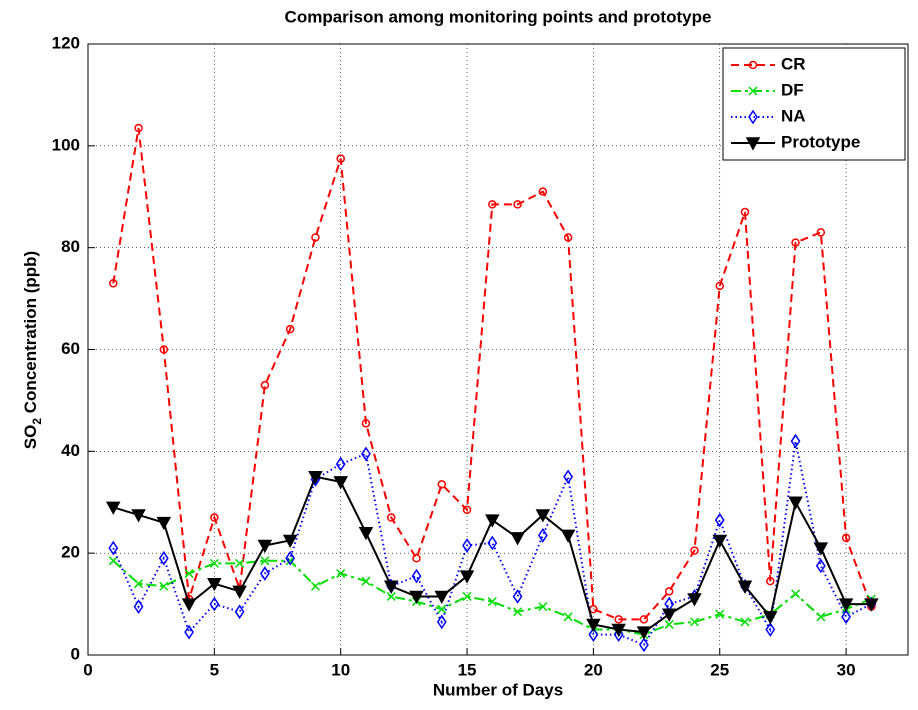 The image size is (918, 710). I want to click on legend: CR DF NA Prototype, so click(814, 104).